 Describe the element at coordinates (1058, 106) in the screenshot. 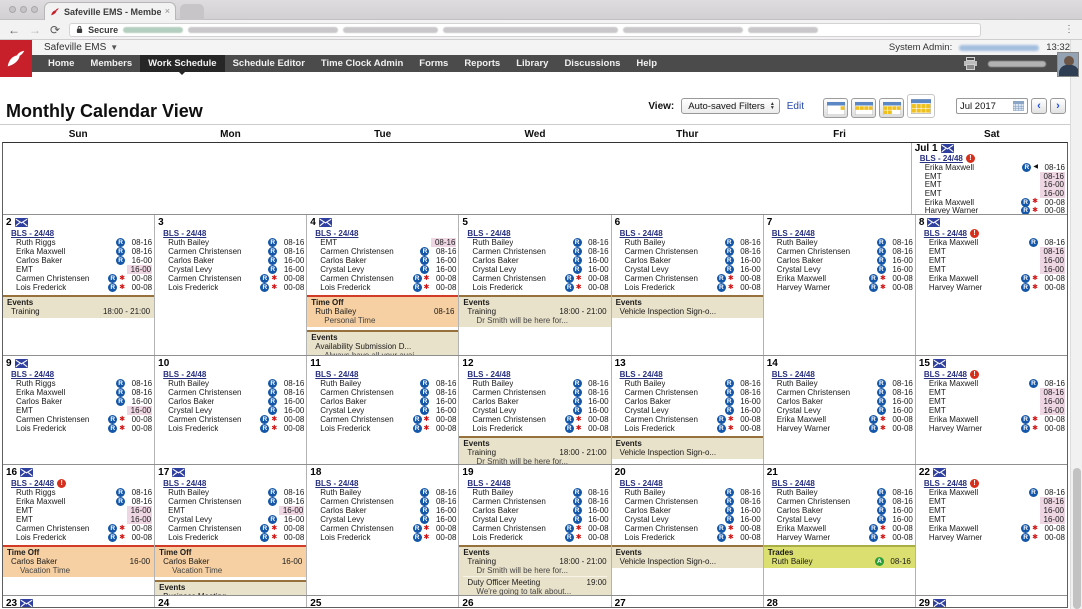

I see `next-month-button: ›` at that location.